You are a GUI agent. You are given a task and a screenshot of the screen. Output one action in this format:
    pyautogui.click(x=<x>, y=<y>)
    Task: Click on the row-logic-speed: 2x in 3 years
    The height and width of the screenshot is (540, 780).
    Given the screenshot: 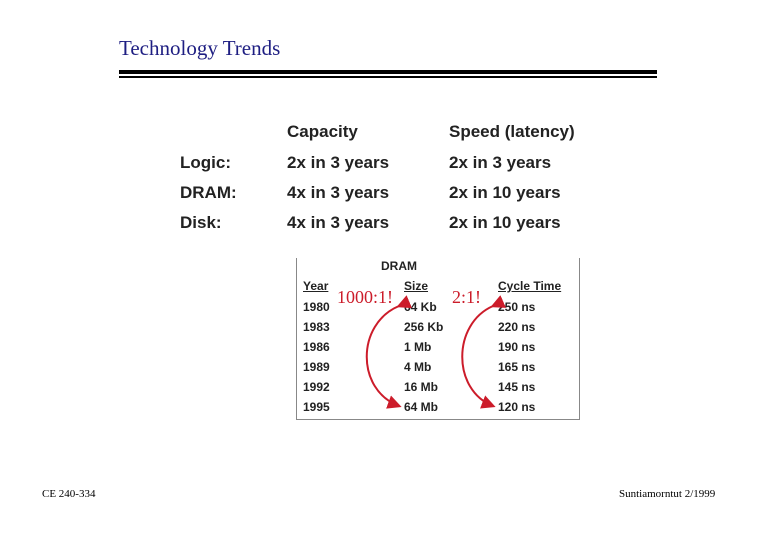 What is the action you would take?
    pyautogui.click(x=500, y=162)
    